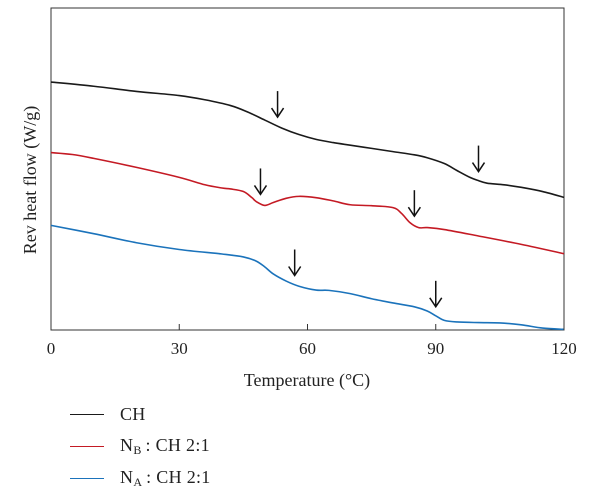  Describe the element at coordinates (435, 348) in the screenshot. I see `x-tick-label: 90` at that location.